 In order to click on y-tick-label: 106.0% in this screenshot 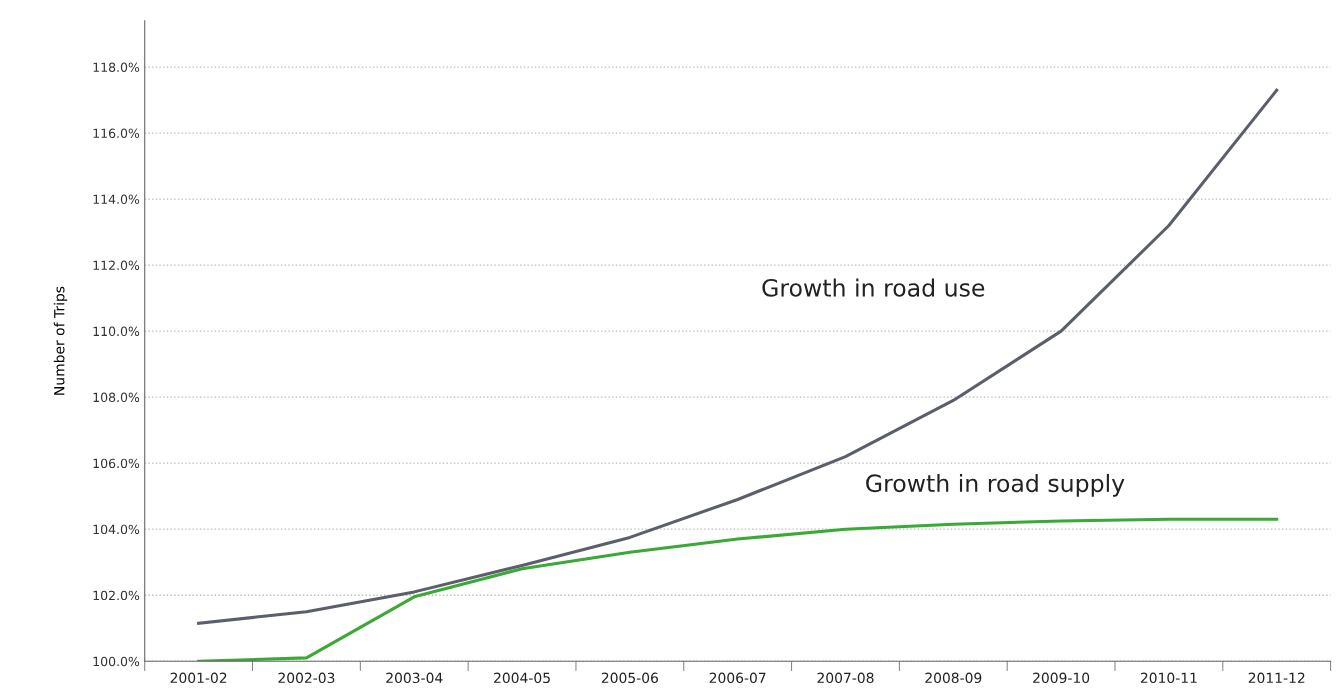, I will do `click(116, 463)`.